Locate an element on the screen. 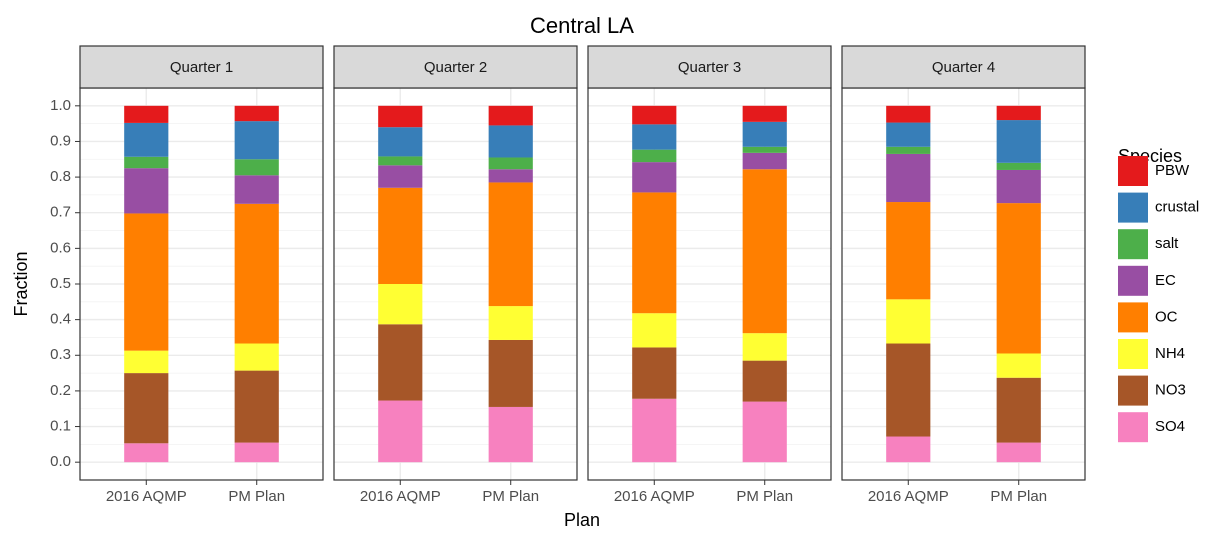 This screenshot has height=536, width=1232. y-tick-label: 0.4 is located at coordinates (60, 319).